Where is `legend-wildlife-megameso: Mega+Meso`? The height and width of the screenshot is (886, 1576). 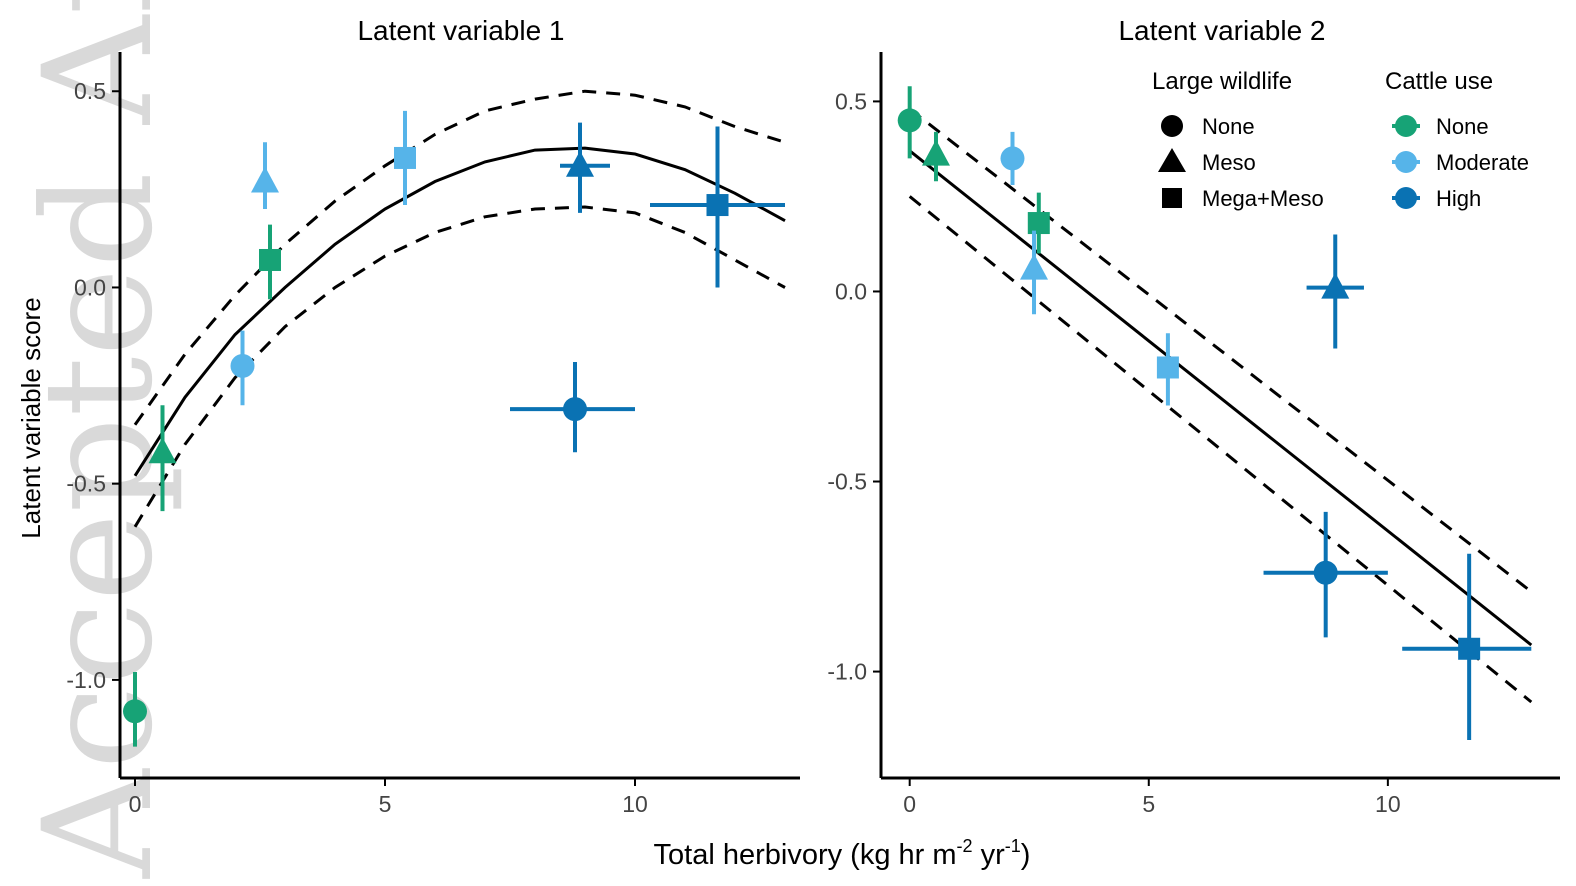 legend-wildlife-megameso: Mega+Meso is located at coordinates (1243, 198).